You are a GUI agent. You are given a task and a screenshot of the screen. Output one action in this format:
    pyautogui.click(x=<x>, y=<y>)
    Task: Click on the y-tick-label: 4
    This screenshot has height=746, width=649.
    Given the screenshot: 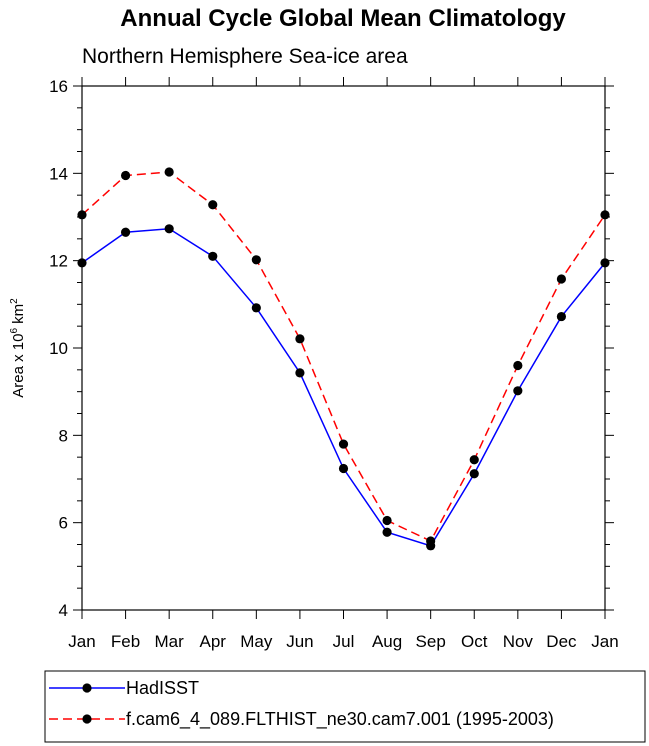 What is the action you would take?
    pyautogui.click(x=63, y=610)
    